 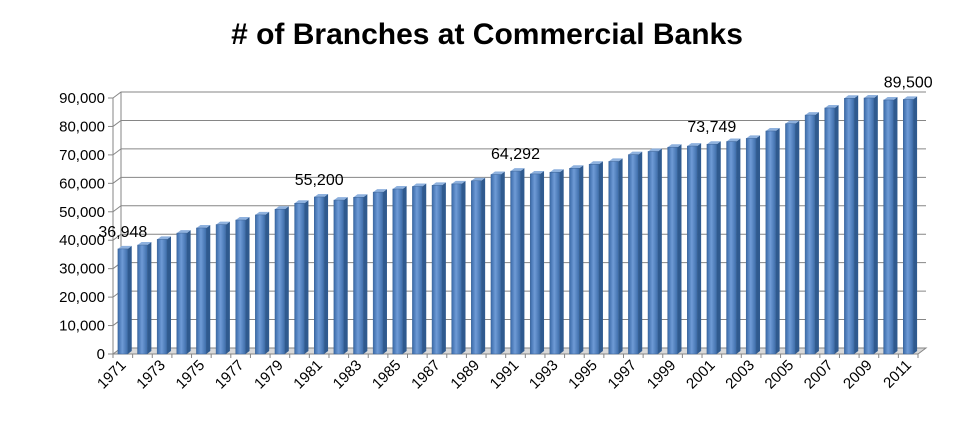 I want to click on y-tick-label: 70,000, so click(x=82, y=155).